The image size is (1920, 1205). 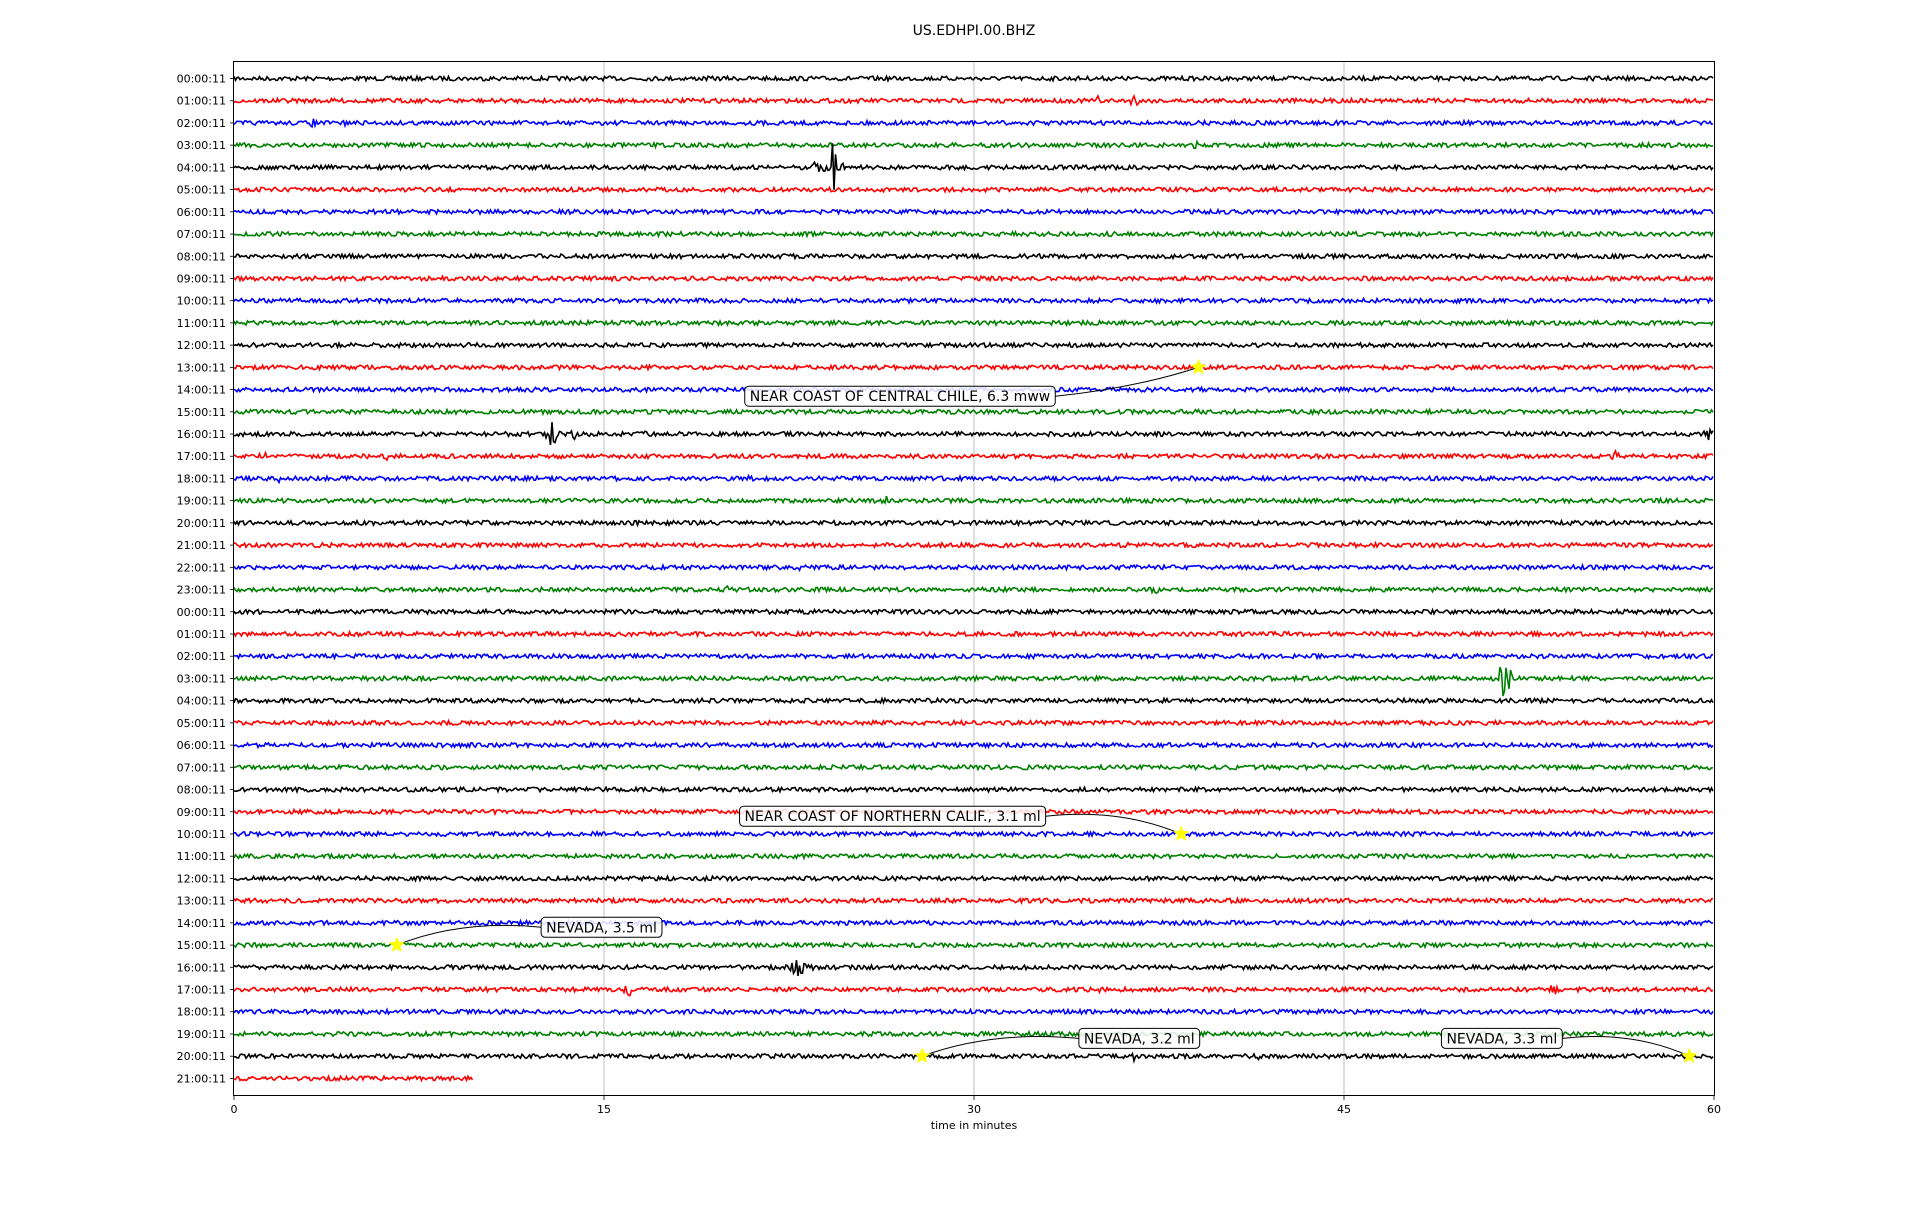 I want to click on event-label: NEAR COAST OF CENTRAL CHILE, 6.3 mww, so click(x=900, y=397).